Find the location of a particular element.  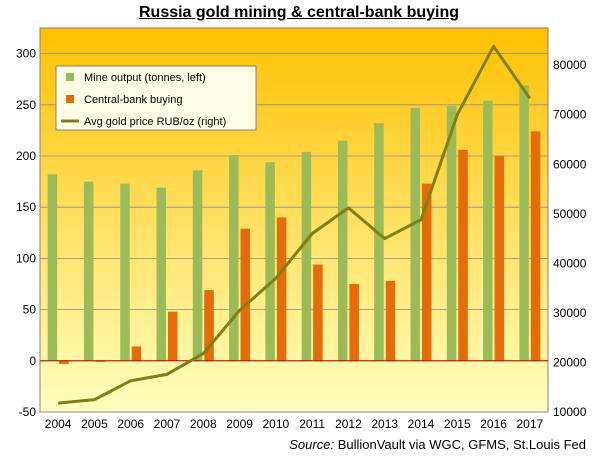

left-tick-label: -50 is located at coordinates (28, 412).